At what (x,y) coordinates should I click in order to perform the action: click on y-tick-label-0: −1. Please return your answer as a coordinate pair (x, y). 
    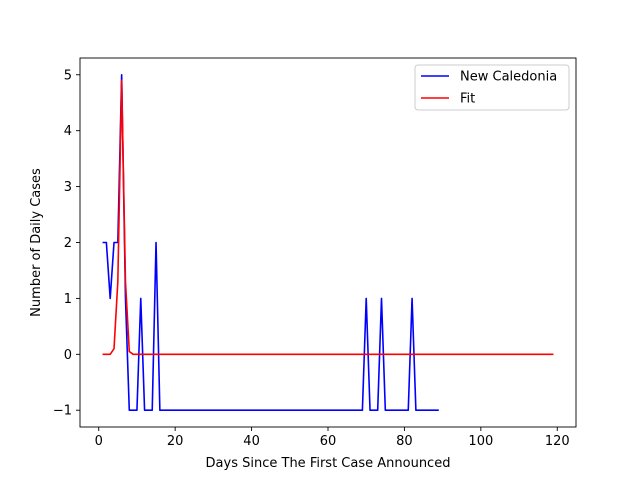
    Looking at the image, I should click on (62, 411).